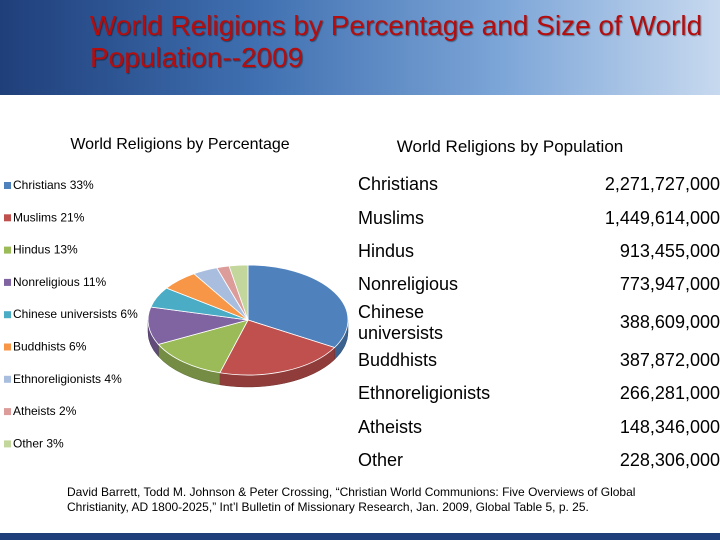 The image size is (720, 540). Describe the element at coordinates (28, 444) in the screenshot. I see `legend-name: Other` at that location.